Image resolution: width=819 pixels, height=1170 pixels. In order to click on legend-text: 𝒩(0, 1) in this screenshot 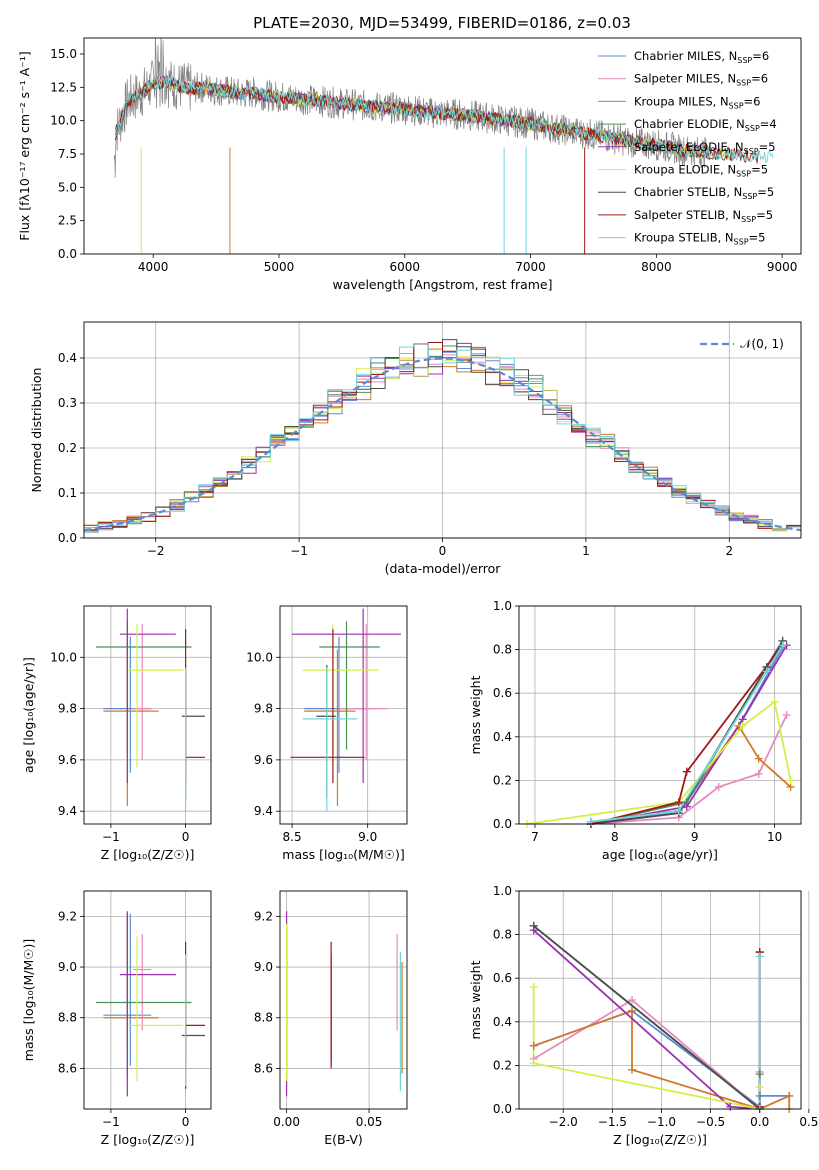, I will do `click(762, 344)`.